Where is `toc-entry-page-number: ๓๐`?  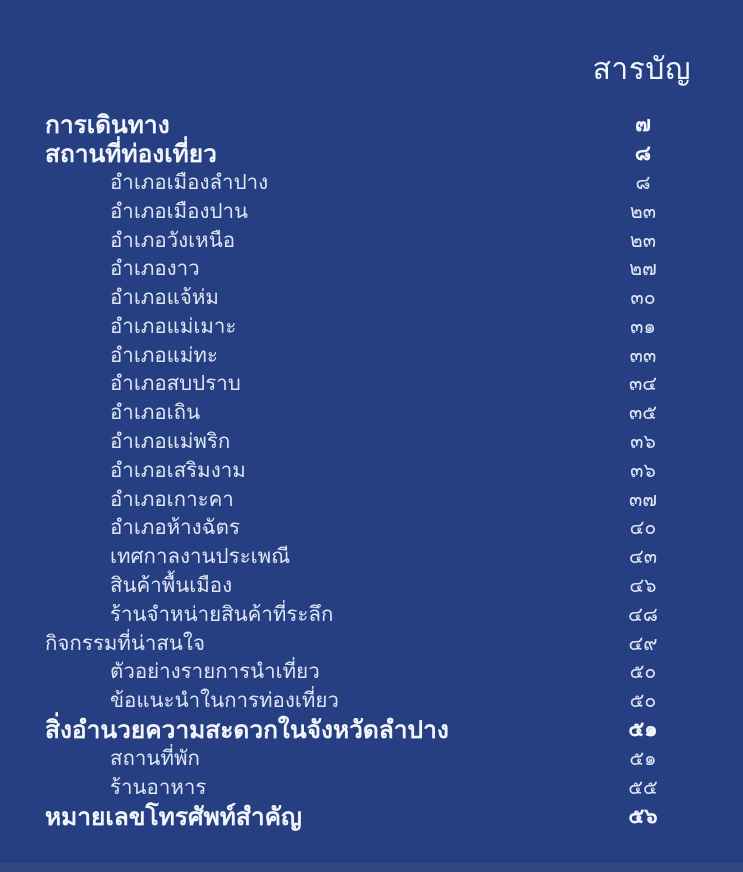
toc-entry-page-number: ๓๐ is located at coordinates (643, 298).